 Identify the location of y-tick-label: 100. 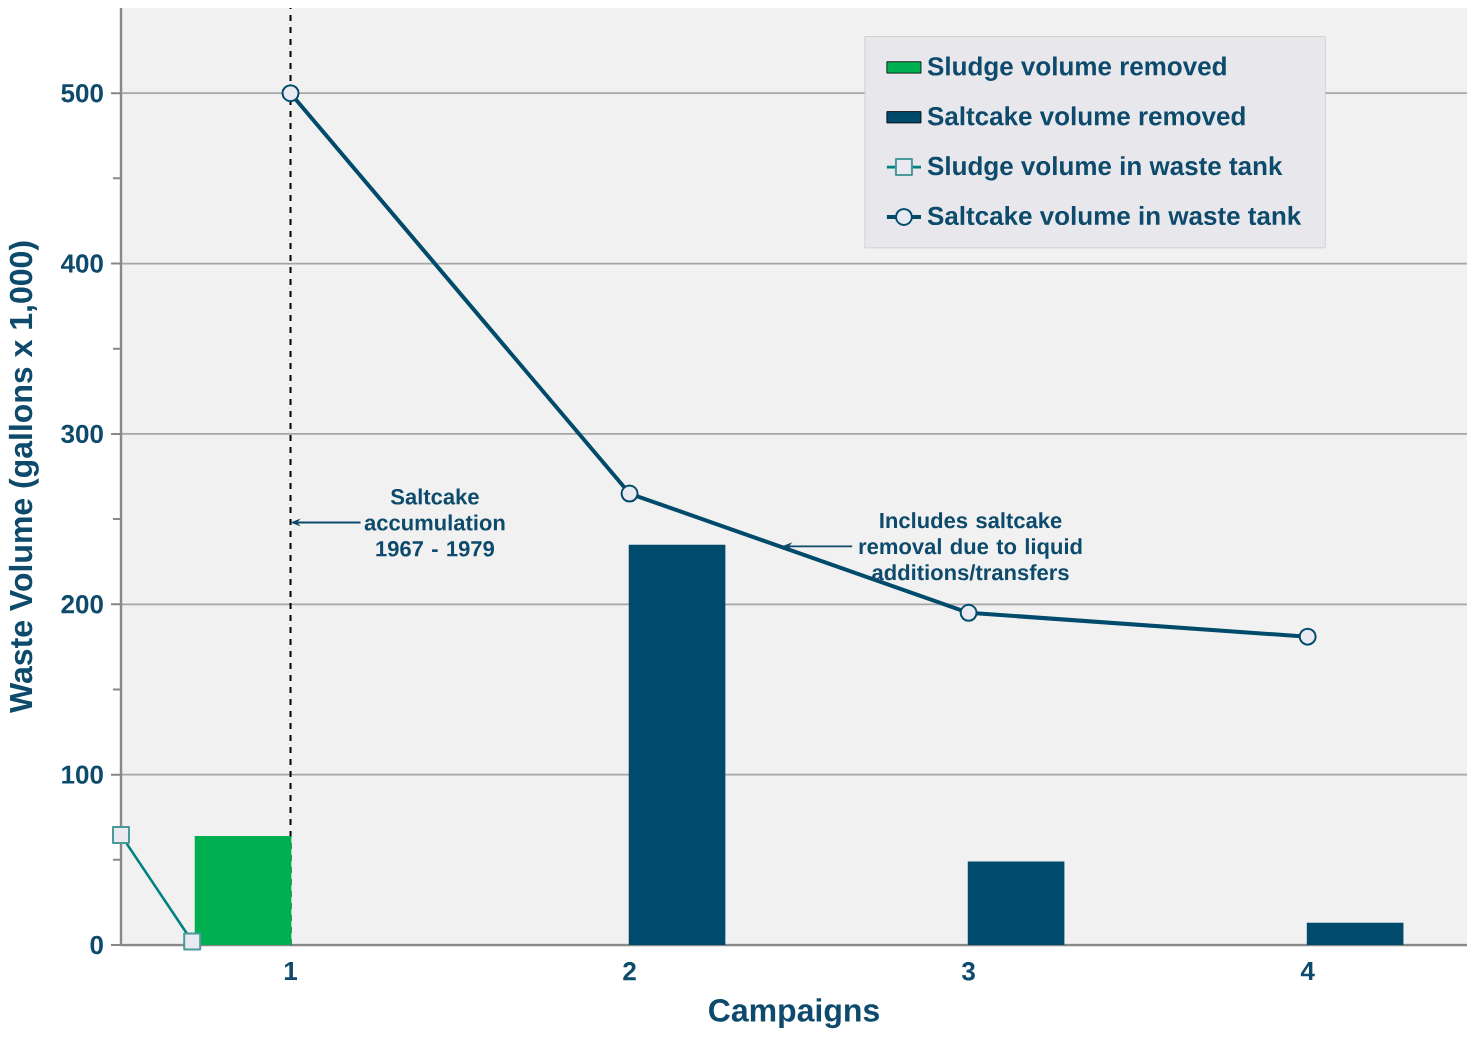
(82, 774).